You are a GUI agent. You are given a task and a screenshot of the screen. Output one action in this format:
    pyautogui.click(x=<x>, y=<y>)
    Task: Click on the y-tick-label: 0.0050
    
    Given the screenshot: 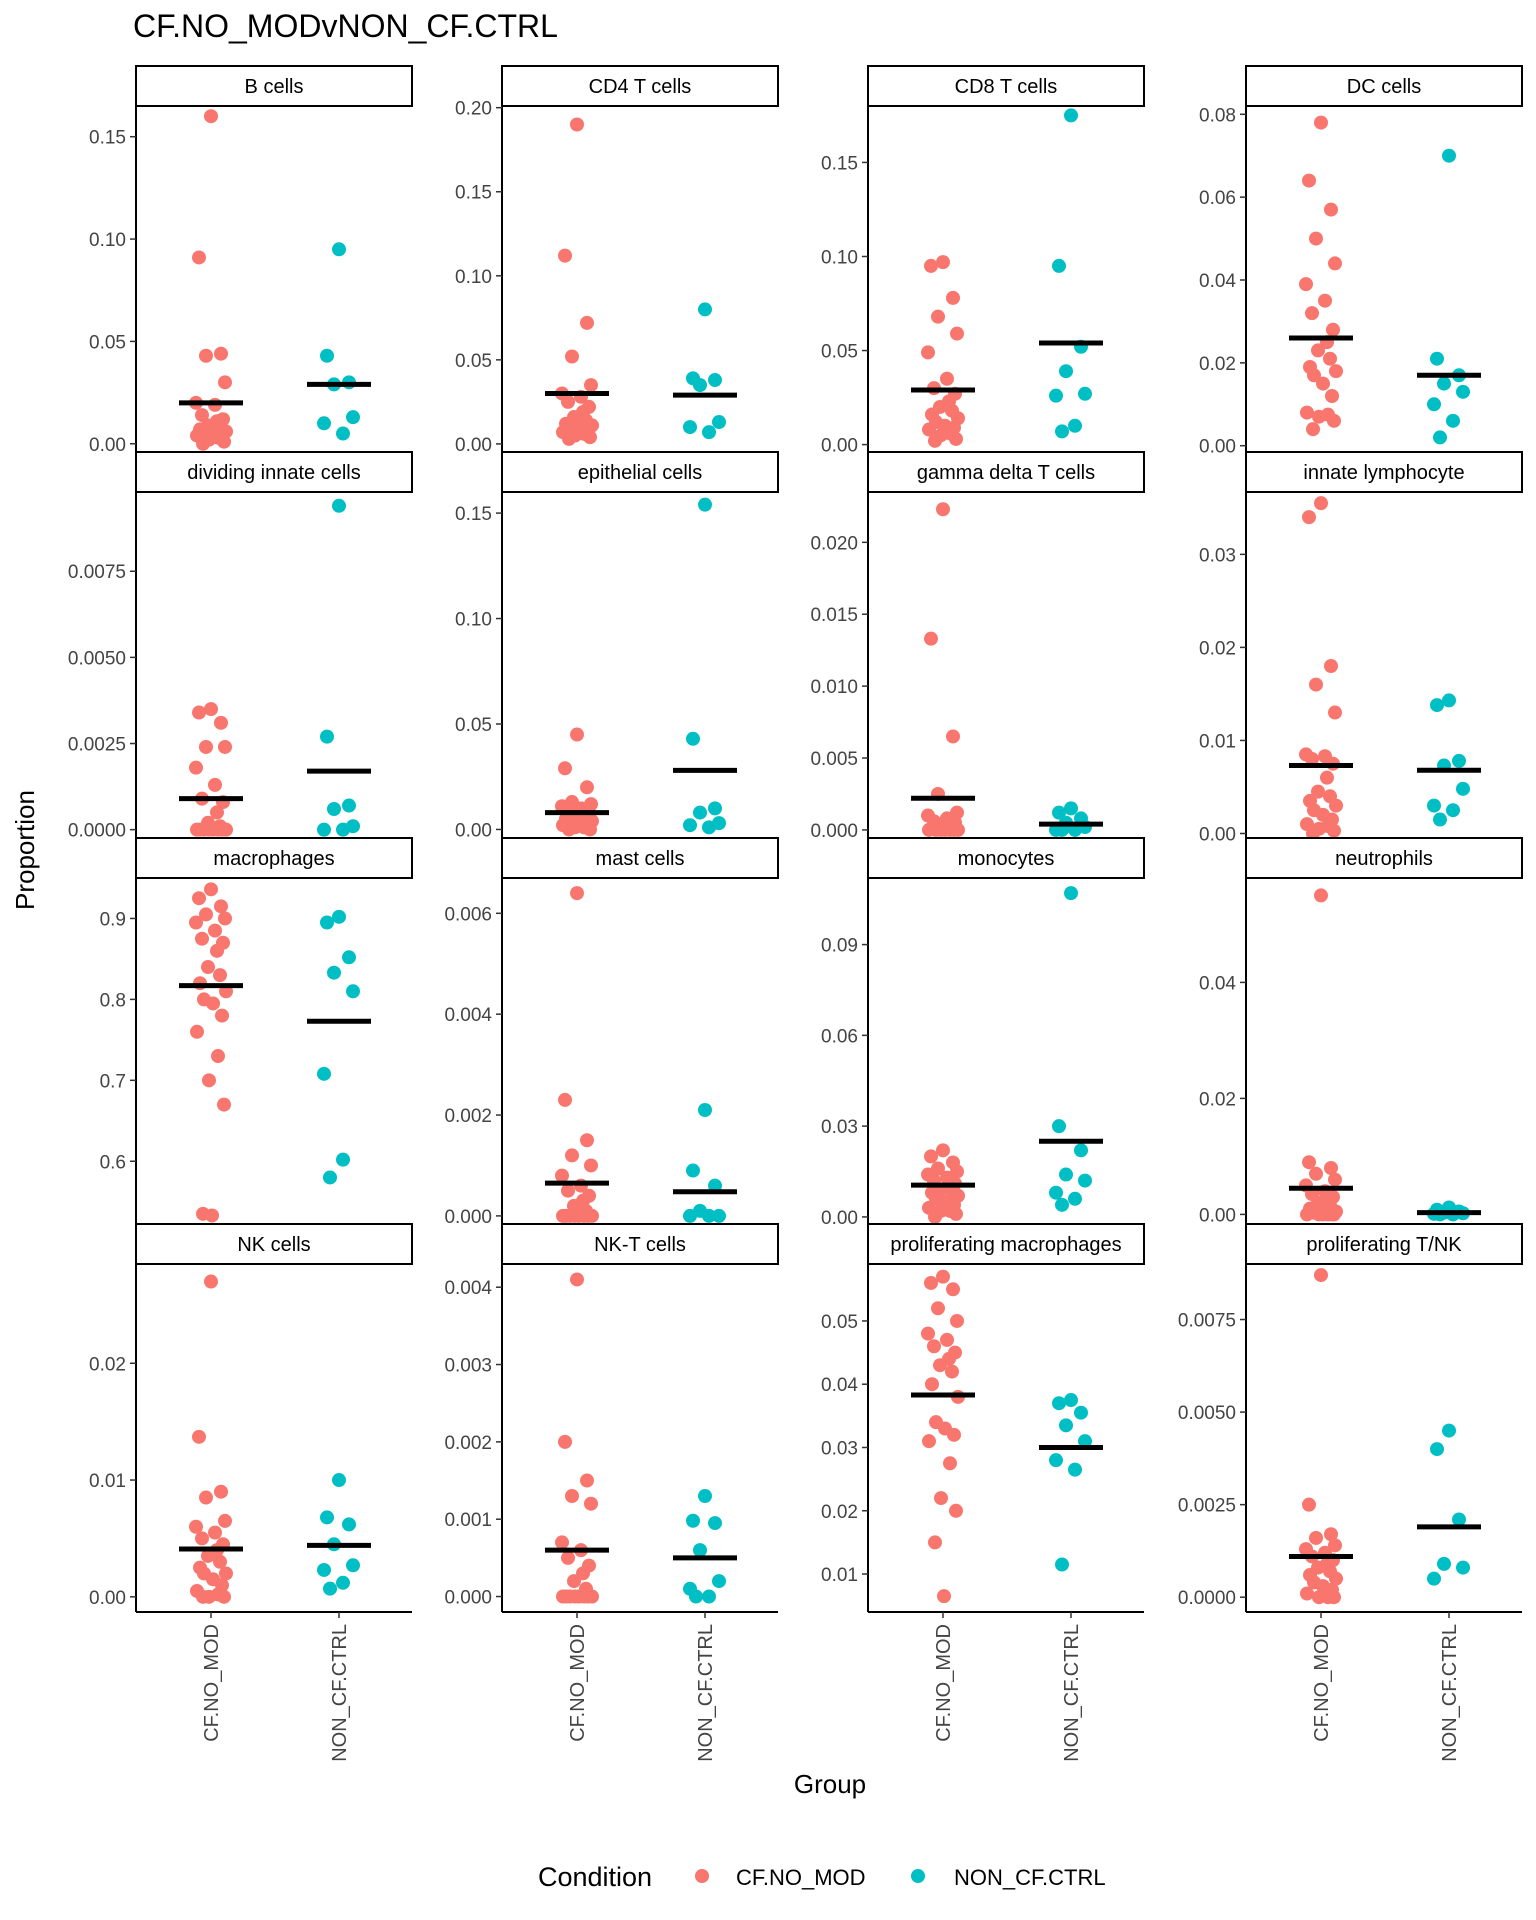 What is the action you would take?
    pyautogui.click(x=1207, y=1413)
    